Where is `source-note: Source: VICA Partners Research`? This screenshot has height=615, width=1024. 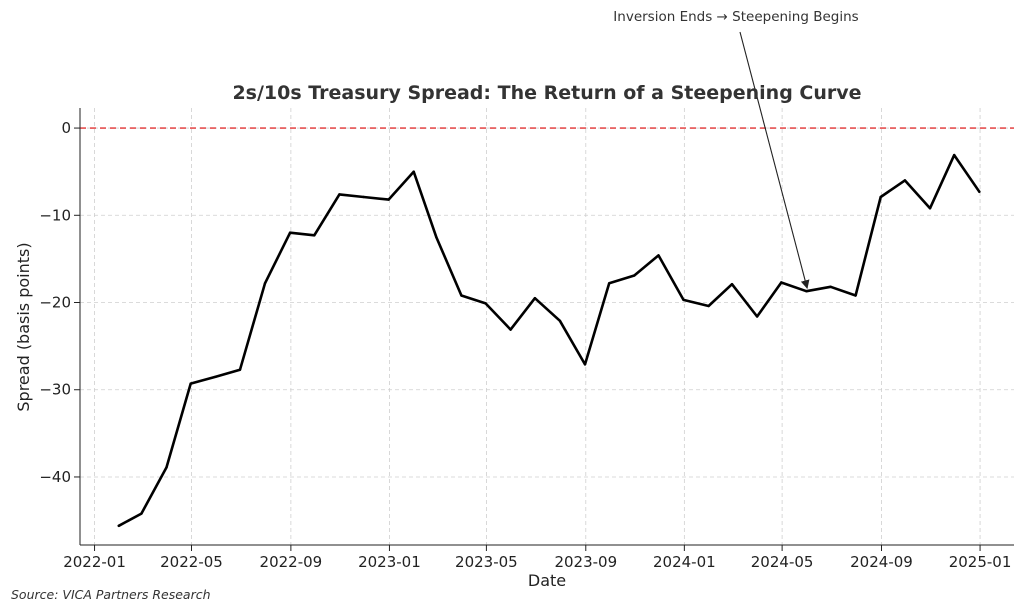
source-note: Source: VICA Partners Research is located at coordinates (111, 594).